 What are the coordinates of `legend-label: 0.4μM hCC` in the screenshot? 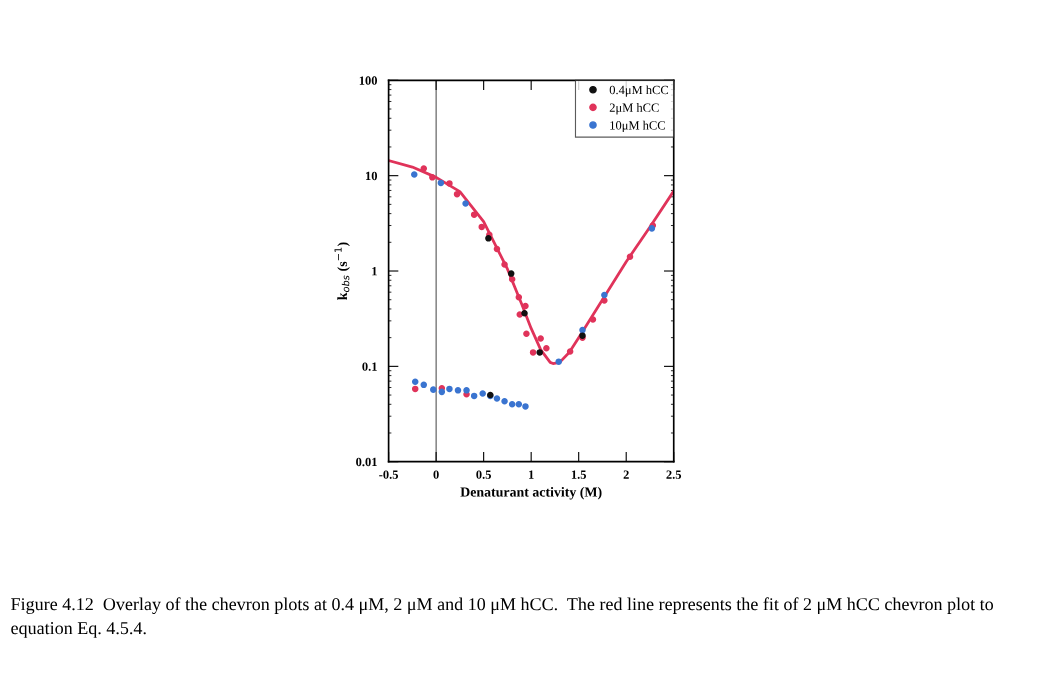 It's located at (639, 91).